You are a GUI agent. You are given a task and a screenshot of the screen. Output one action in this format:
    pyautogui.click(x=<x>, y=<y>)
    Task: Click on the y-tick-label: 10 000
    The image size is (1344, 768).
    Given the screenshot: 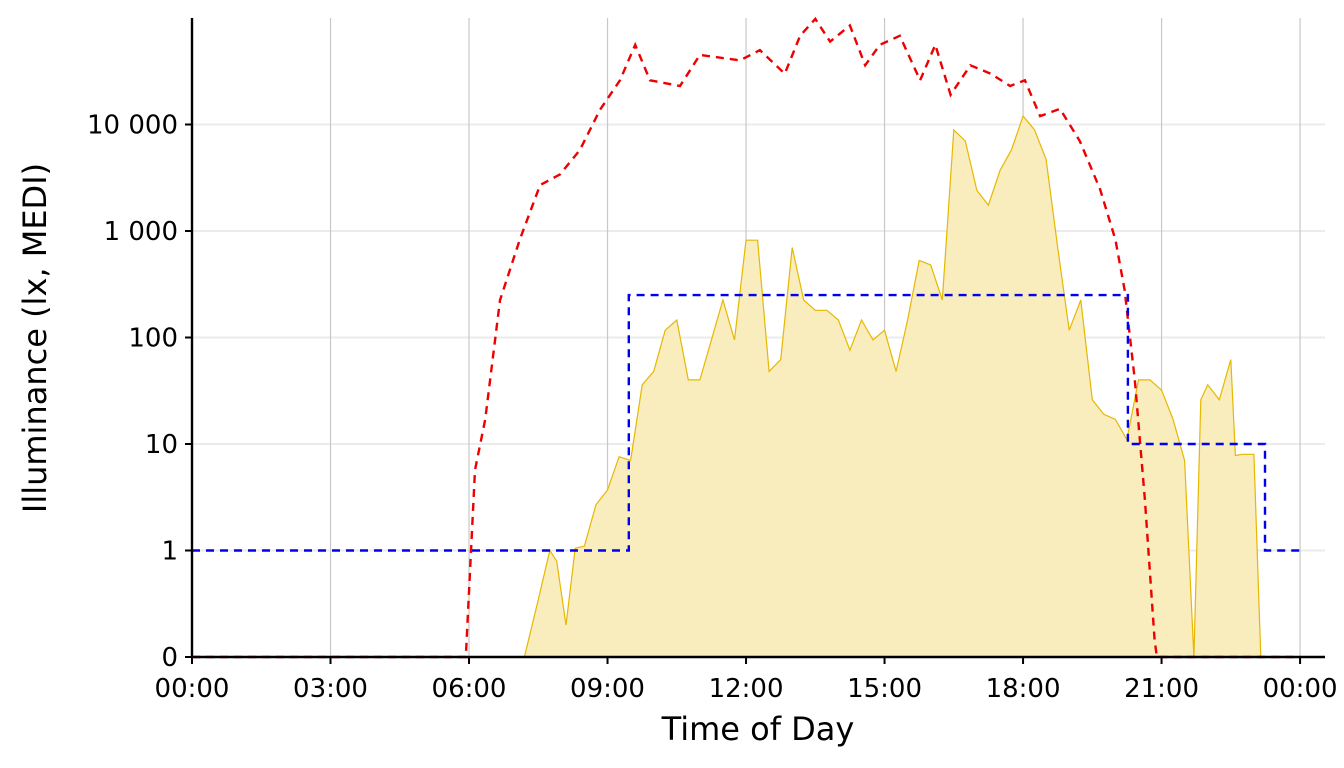 What is the action you would take?
    pyautogui.click(x=132, y=126)
    